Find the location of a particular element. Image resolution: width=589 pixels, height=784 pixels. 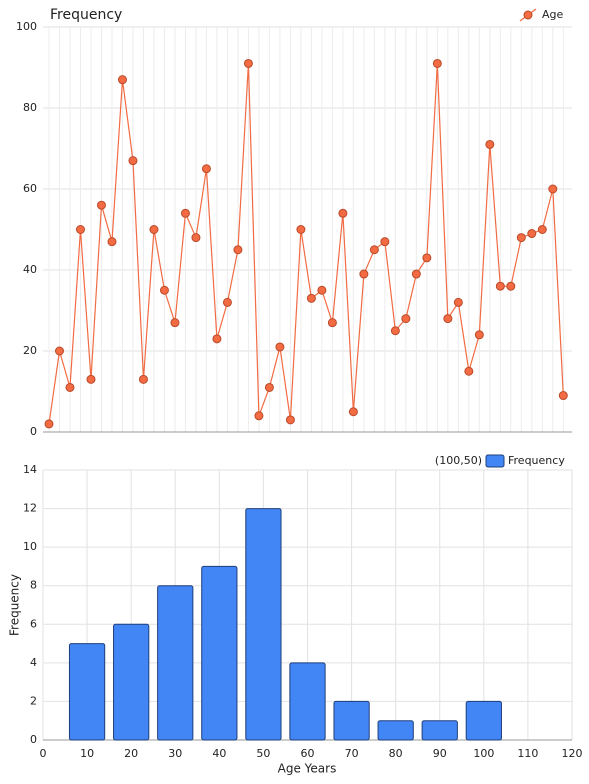

chart-title: Frequency is located at coordinates (86, 15).